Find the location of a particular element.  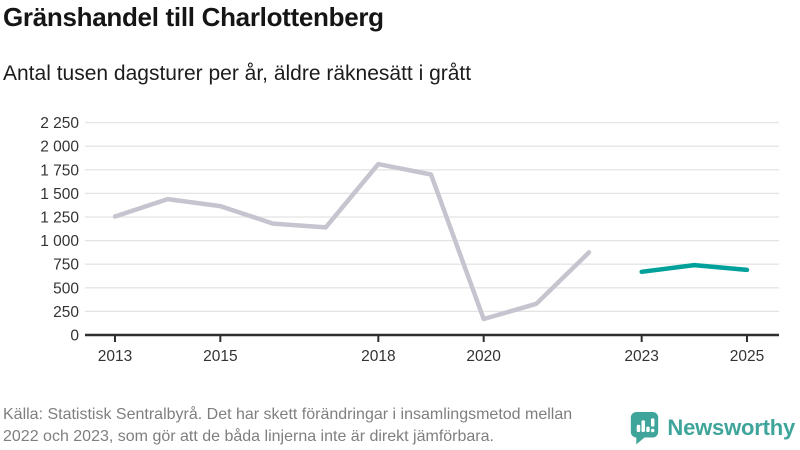

y-axis-tick-label: 1 750 is located at coordinates (59, 170).